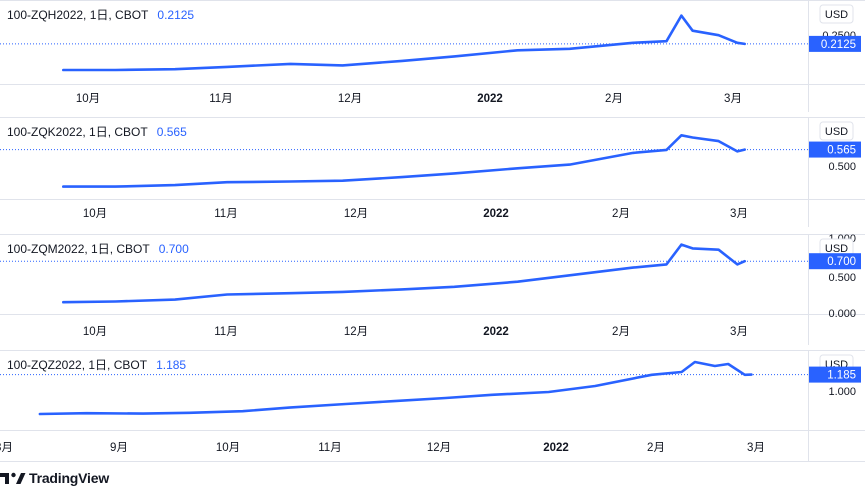  What do you see at coordinates (841, 376) in the screenshot?
I see `last-price-badge-text: 1.185` at bounding box center [841, 376].